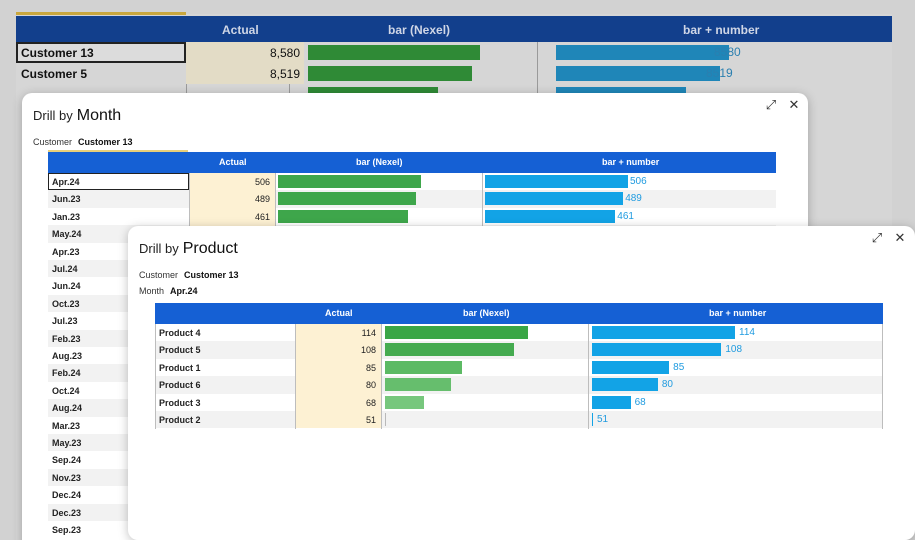  I want to click on month-table-header: Actual bar (Nexel) bar + number, so click(412, 162).